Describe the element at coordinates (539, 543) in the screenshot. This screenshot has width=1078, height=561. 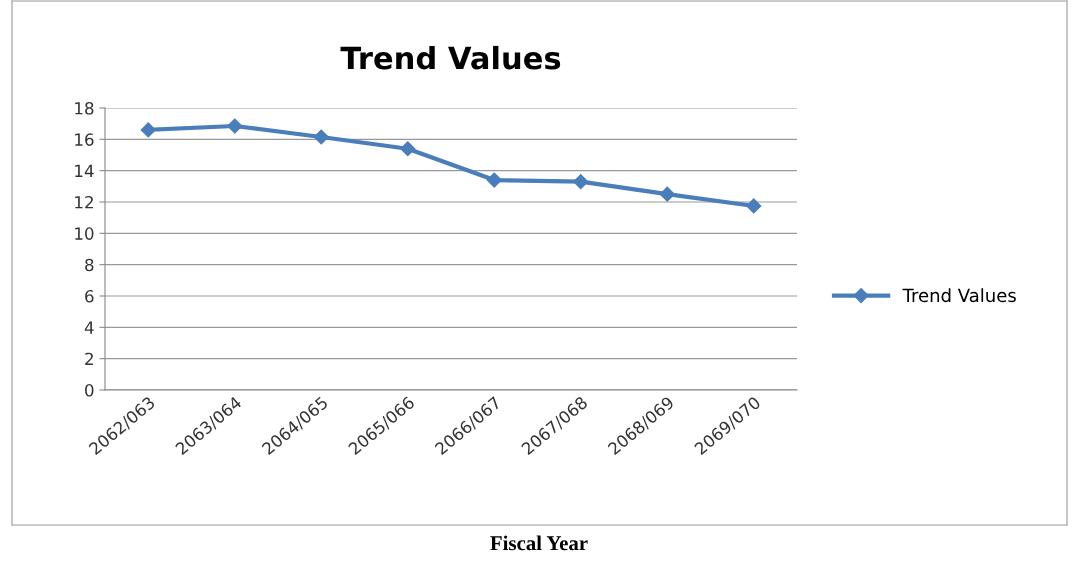
I see `x-axis-title: Fiscal Year` at that location.